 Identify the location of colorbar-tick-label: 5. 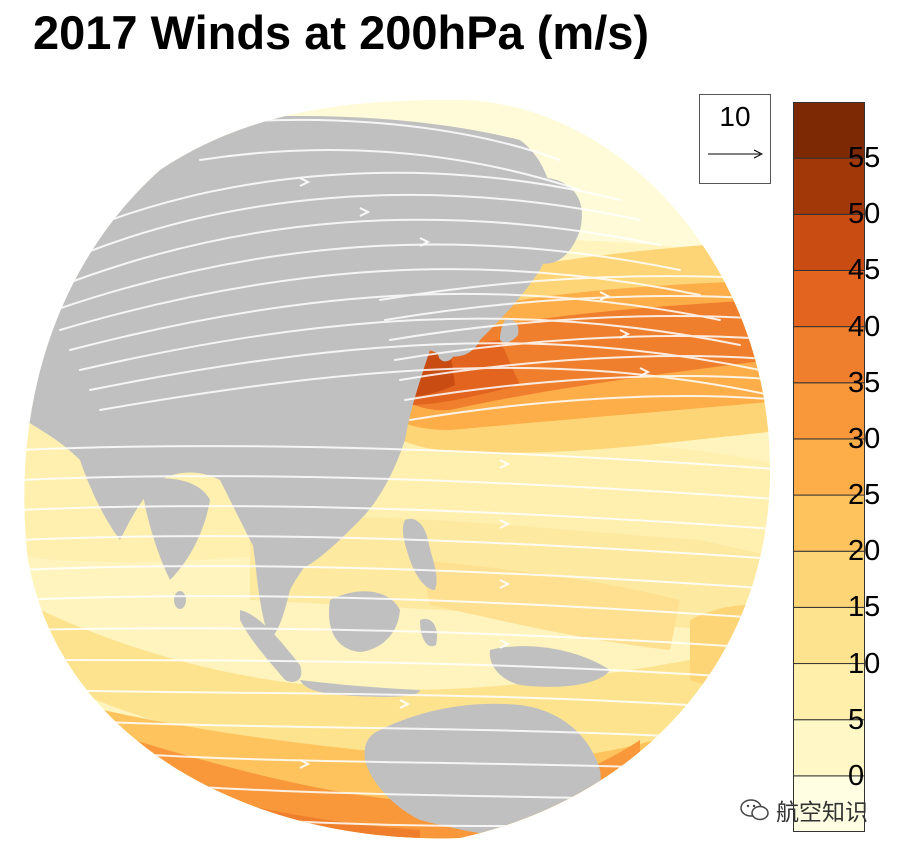
(856, 719).